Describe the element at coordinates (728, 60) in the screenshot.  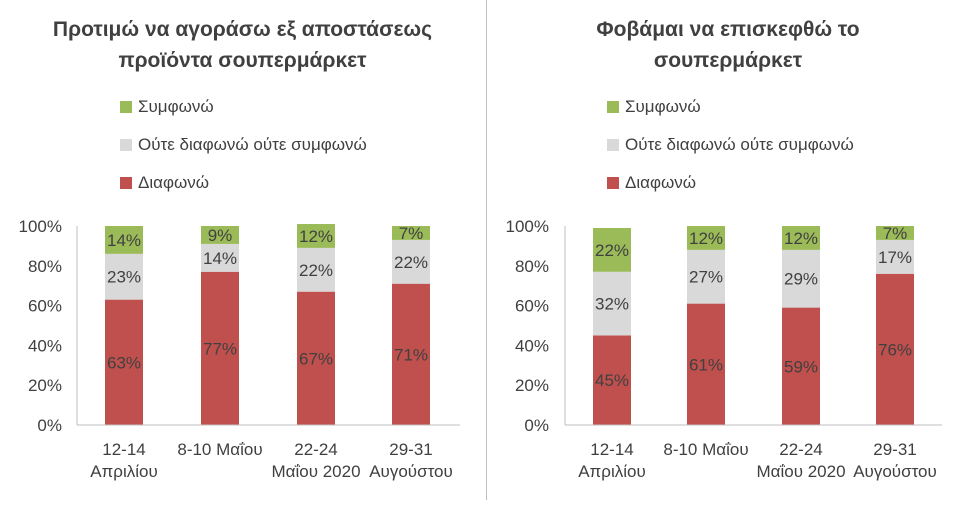
I see `chart-title-line-2: σουπερμάρκετ` at that location.